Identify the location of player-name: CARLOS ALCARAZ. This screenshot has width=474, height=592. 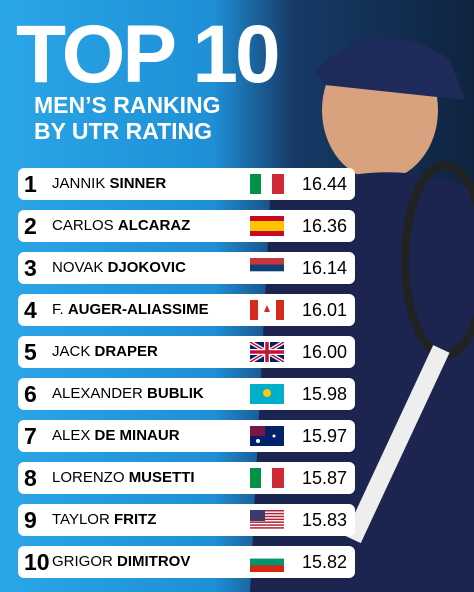
(121, 226).